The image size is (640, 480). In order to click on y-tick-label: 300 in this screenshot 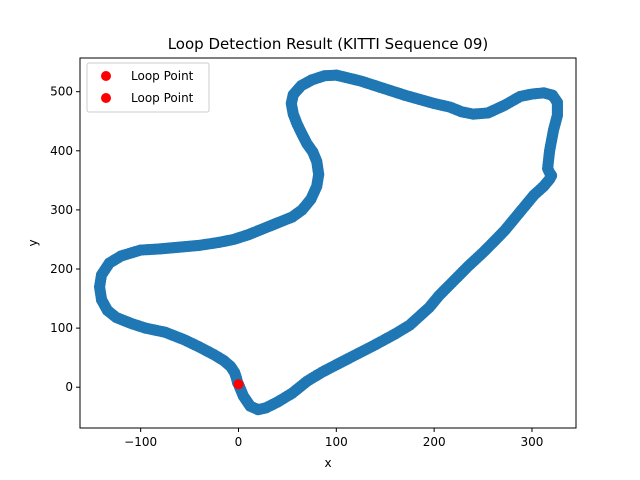, I will do `click(61, 210)`.